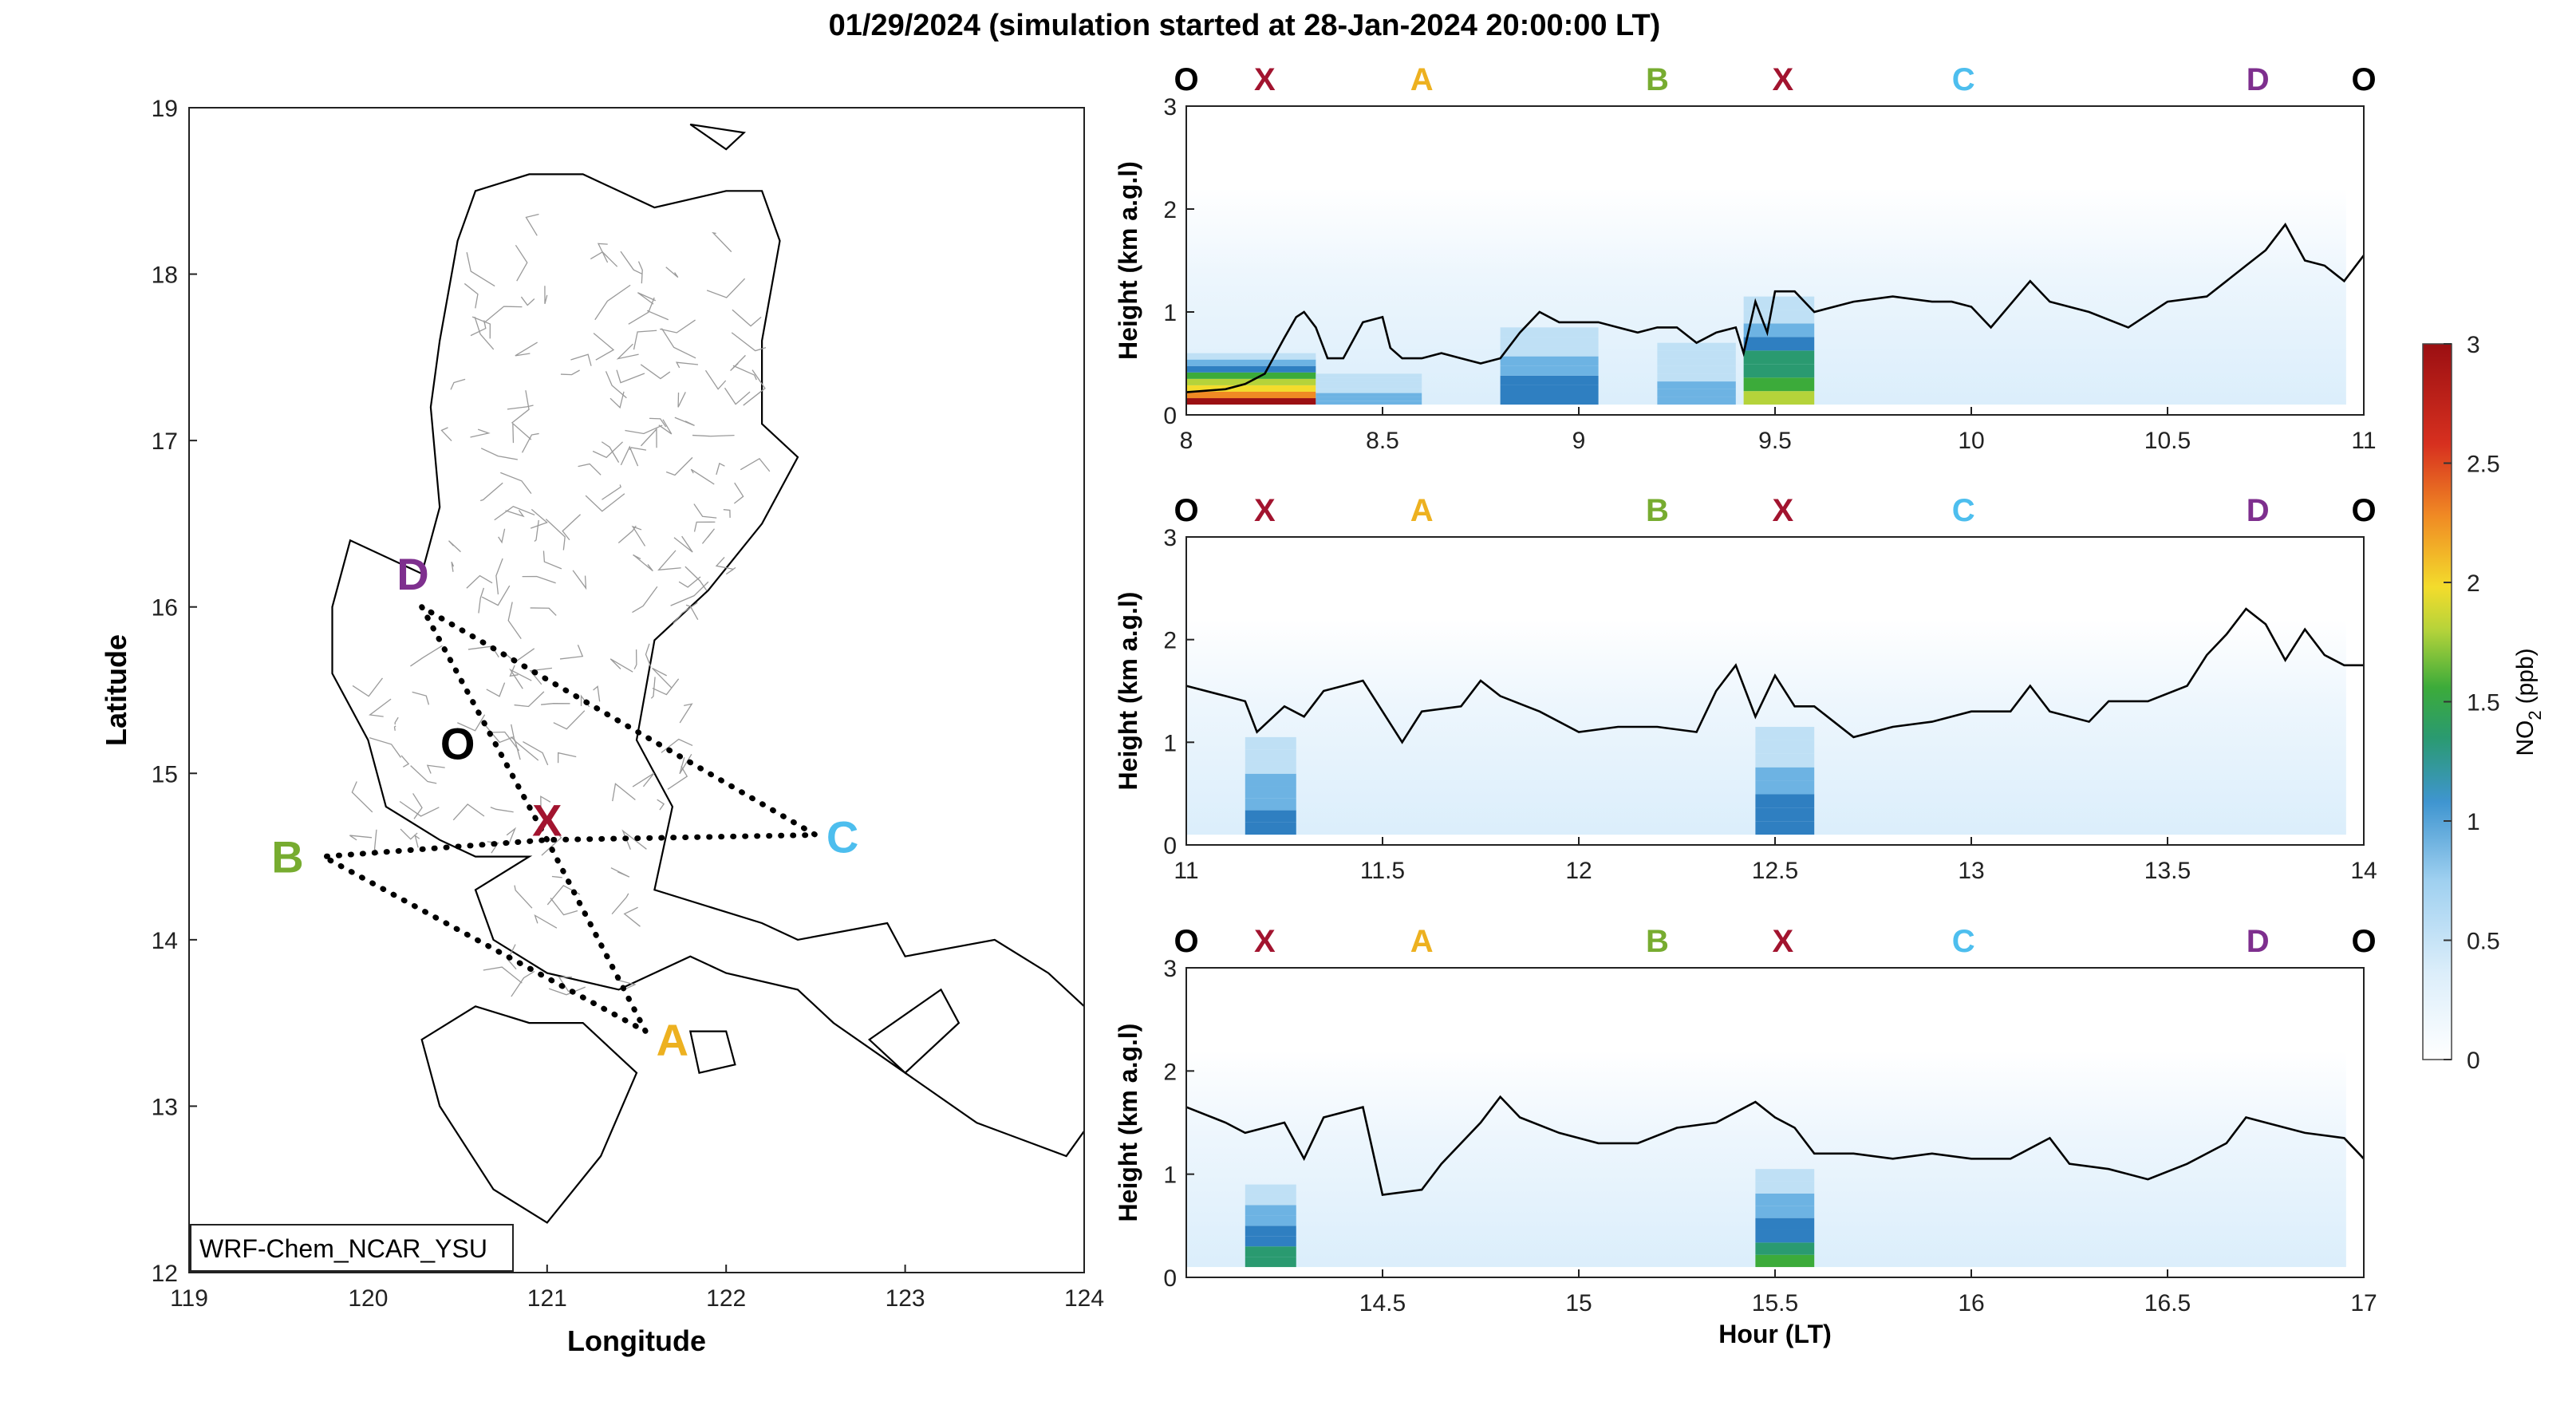  Describe the element at coordinates (2484, 942) in the screenshot. I see `colorbar-tick-label: 0.5` at that location.